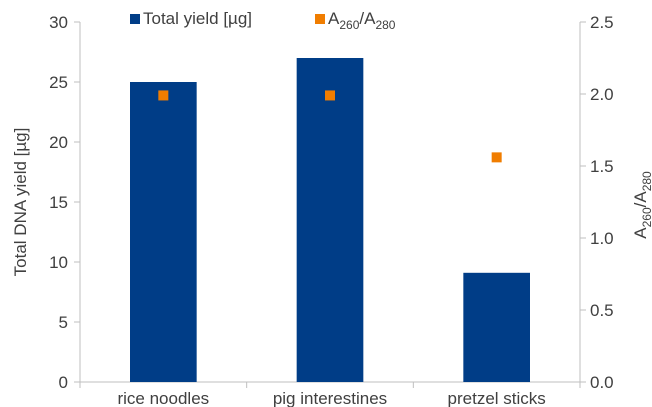  What do you see at coordinates (63, 322) in the screenshot?
I see `left-tick-label: 5` at bounding box center [63, 322].